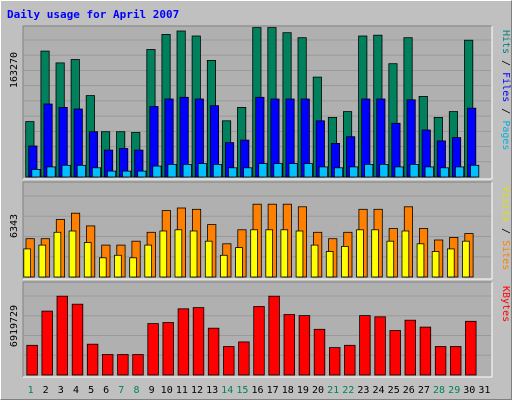  I want to click on series-label-files: Files, so click(505, 87).